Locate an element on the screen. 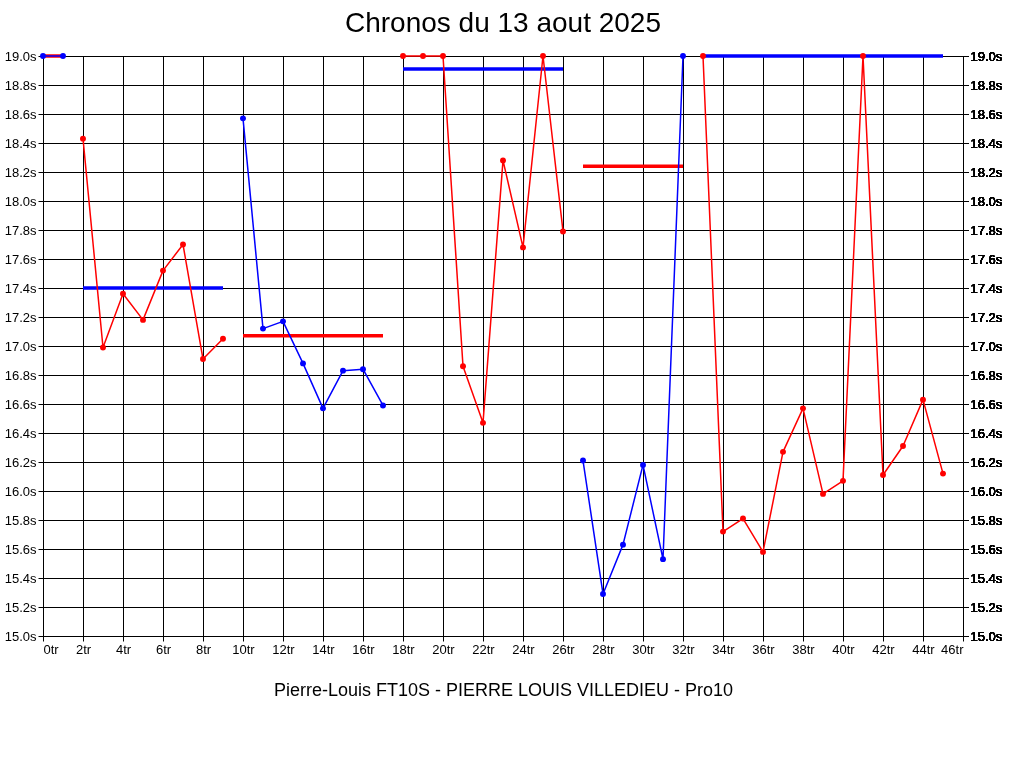  y-tick-label: 19.0s is located at coordinates (20, 56).